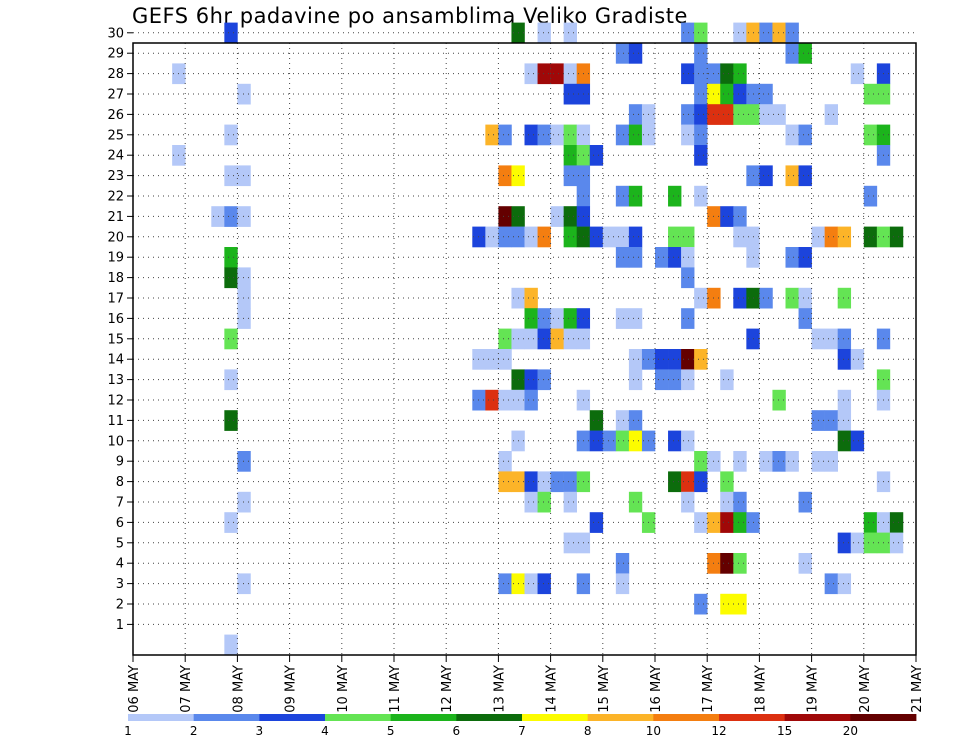 This screenshot has width=960, height=742. Describe the element at coordinates (343, 689) in the screenshot. I see `x-tick-label: 10 MAY` at that location.